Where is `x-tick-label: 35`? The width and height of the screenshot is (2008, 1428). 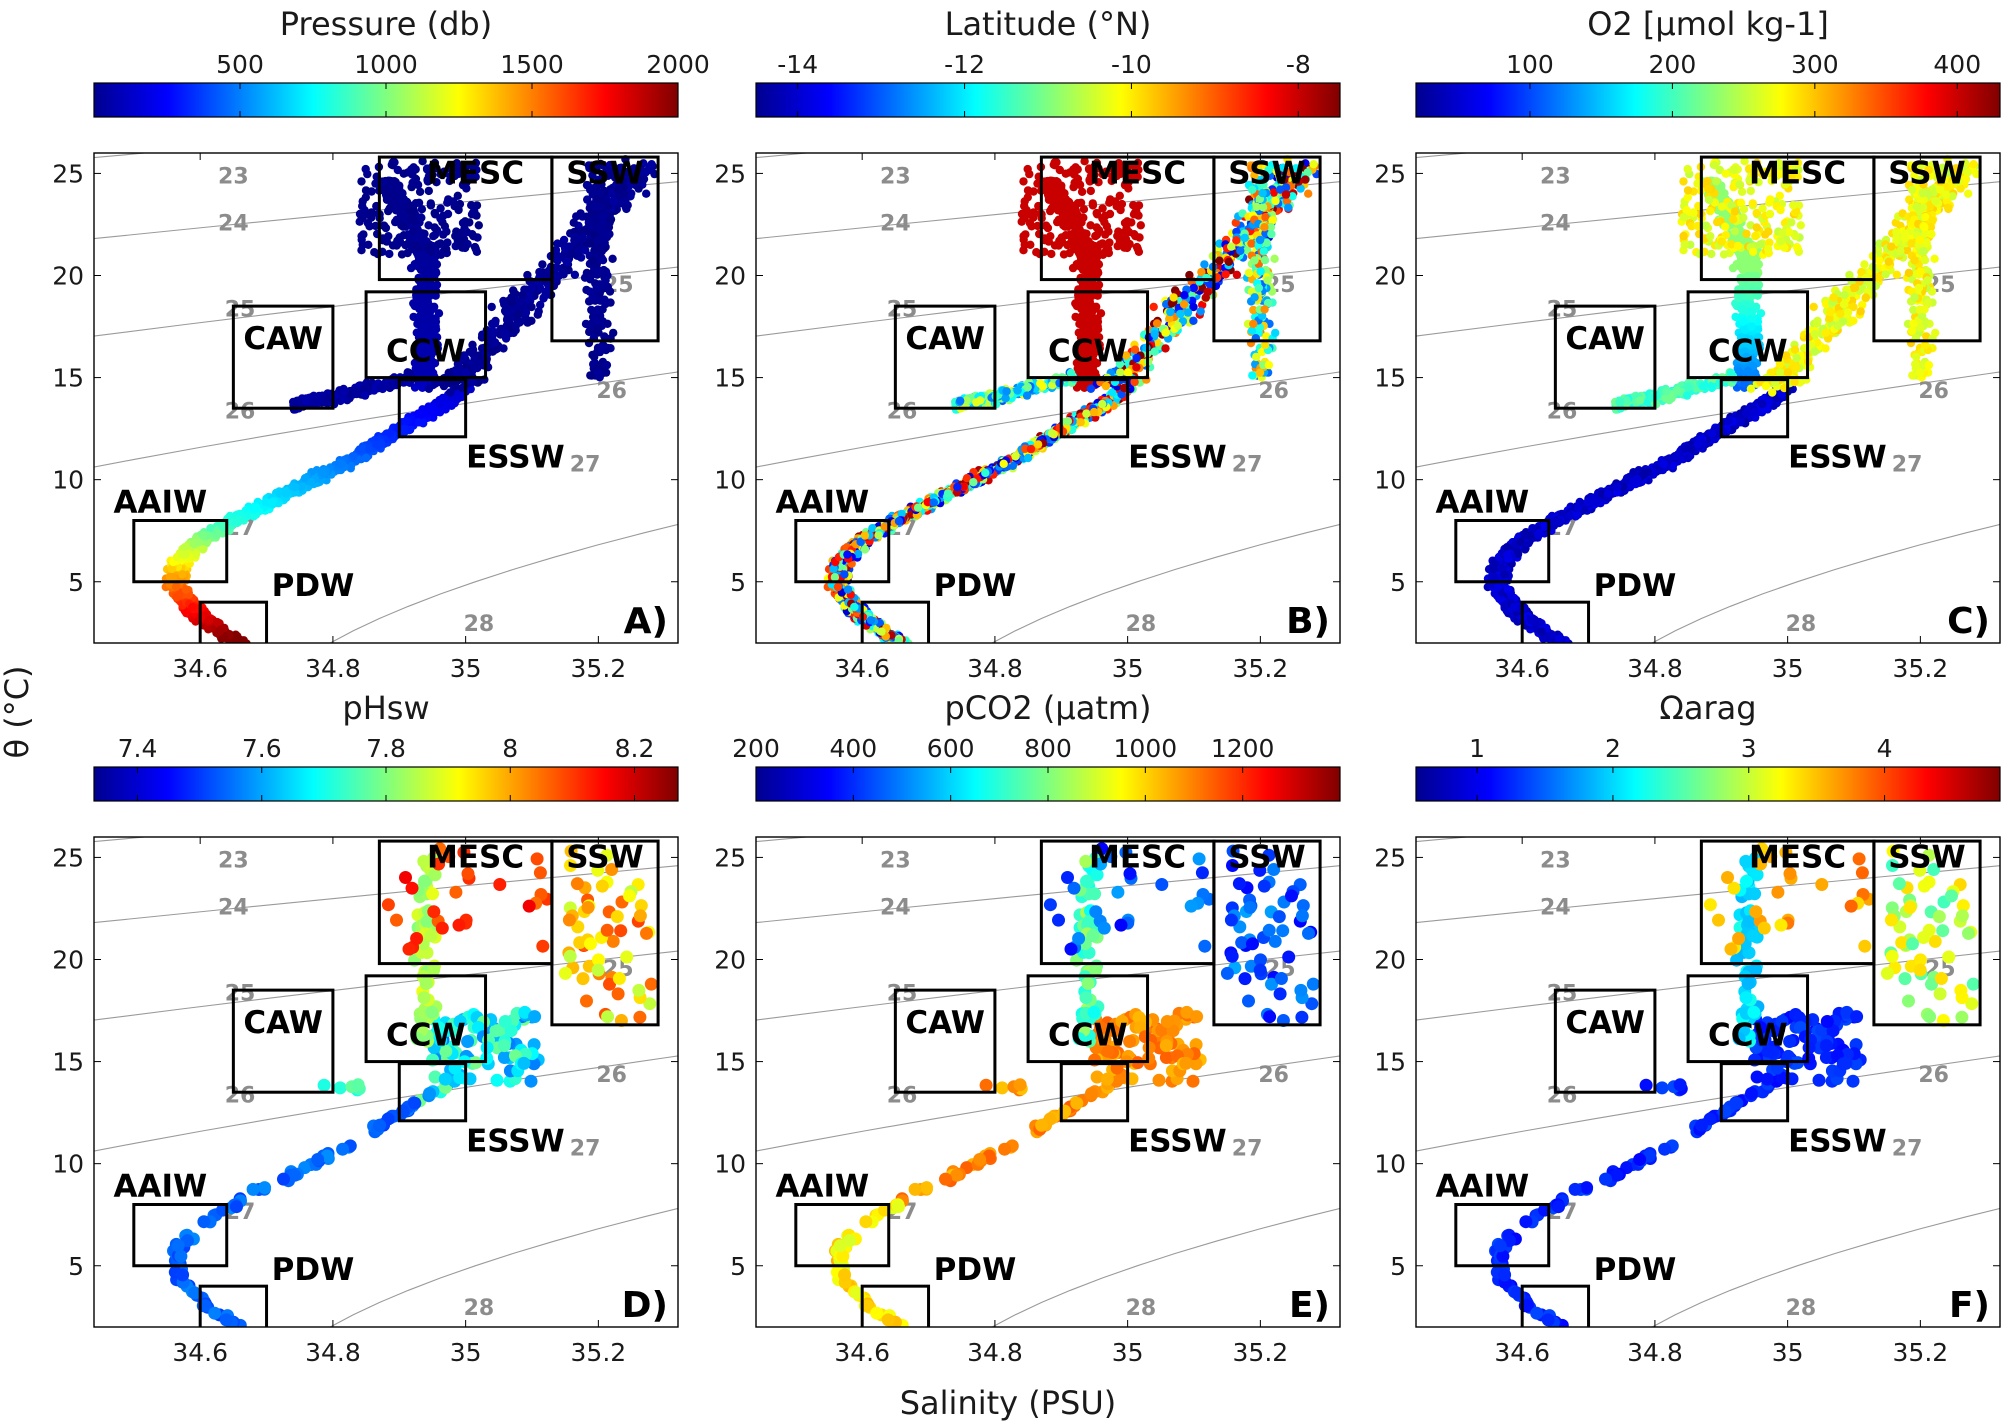
x-tick-label: 35 is located at coordinates (466, 668).